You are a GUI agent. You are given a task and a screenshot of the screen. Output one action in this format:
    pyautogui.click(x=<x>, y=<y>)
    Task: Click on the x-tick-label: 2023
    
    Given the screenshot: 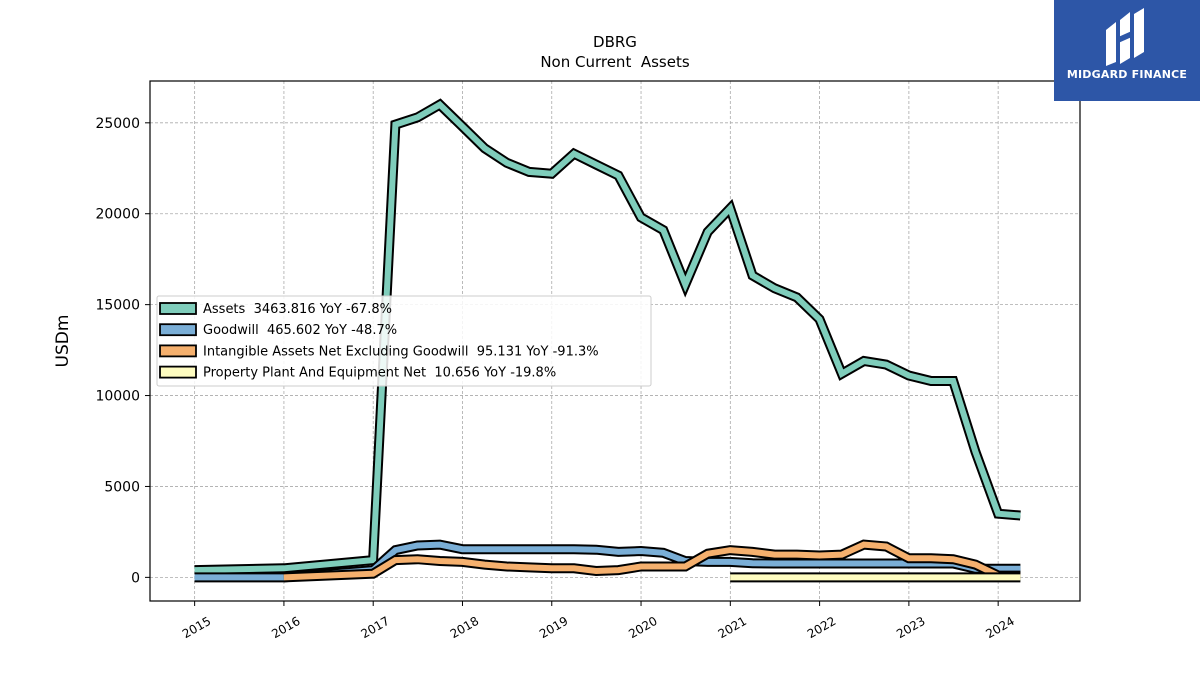 What is the action you would take?
    pyautogui.click(x=910, y=627)
    